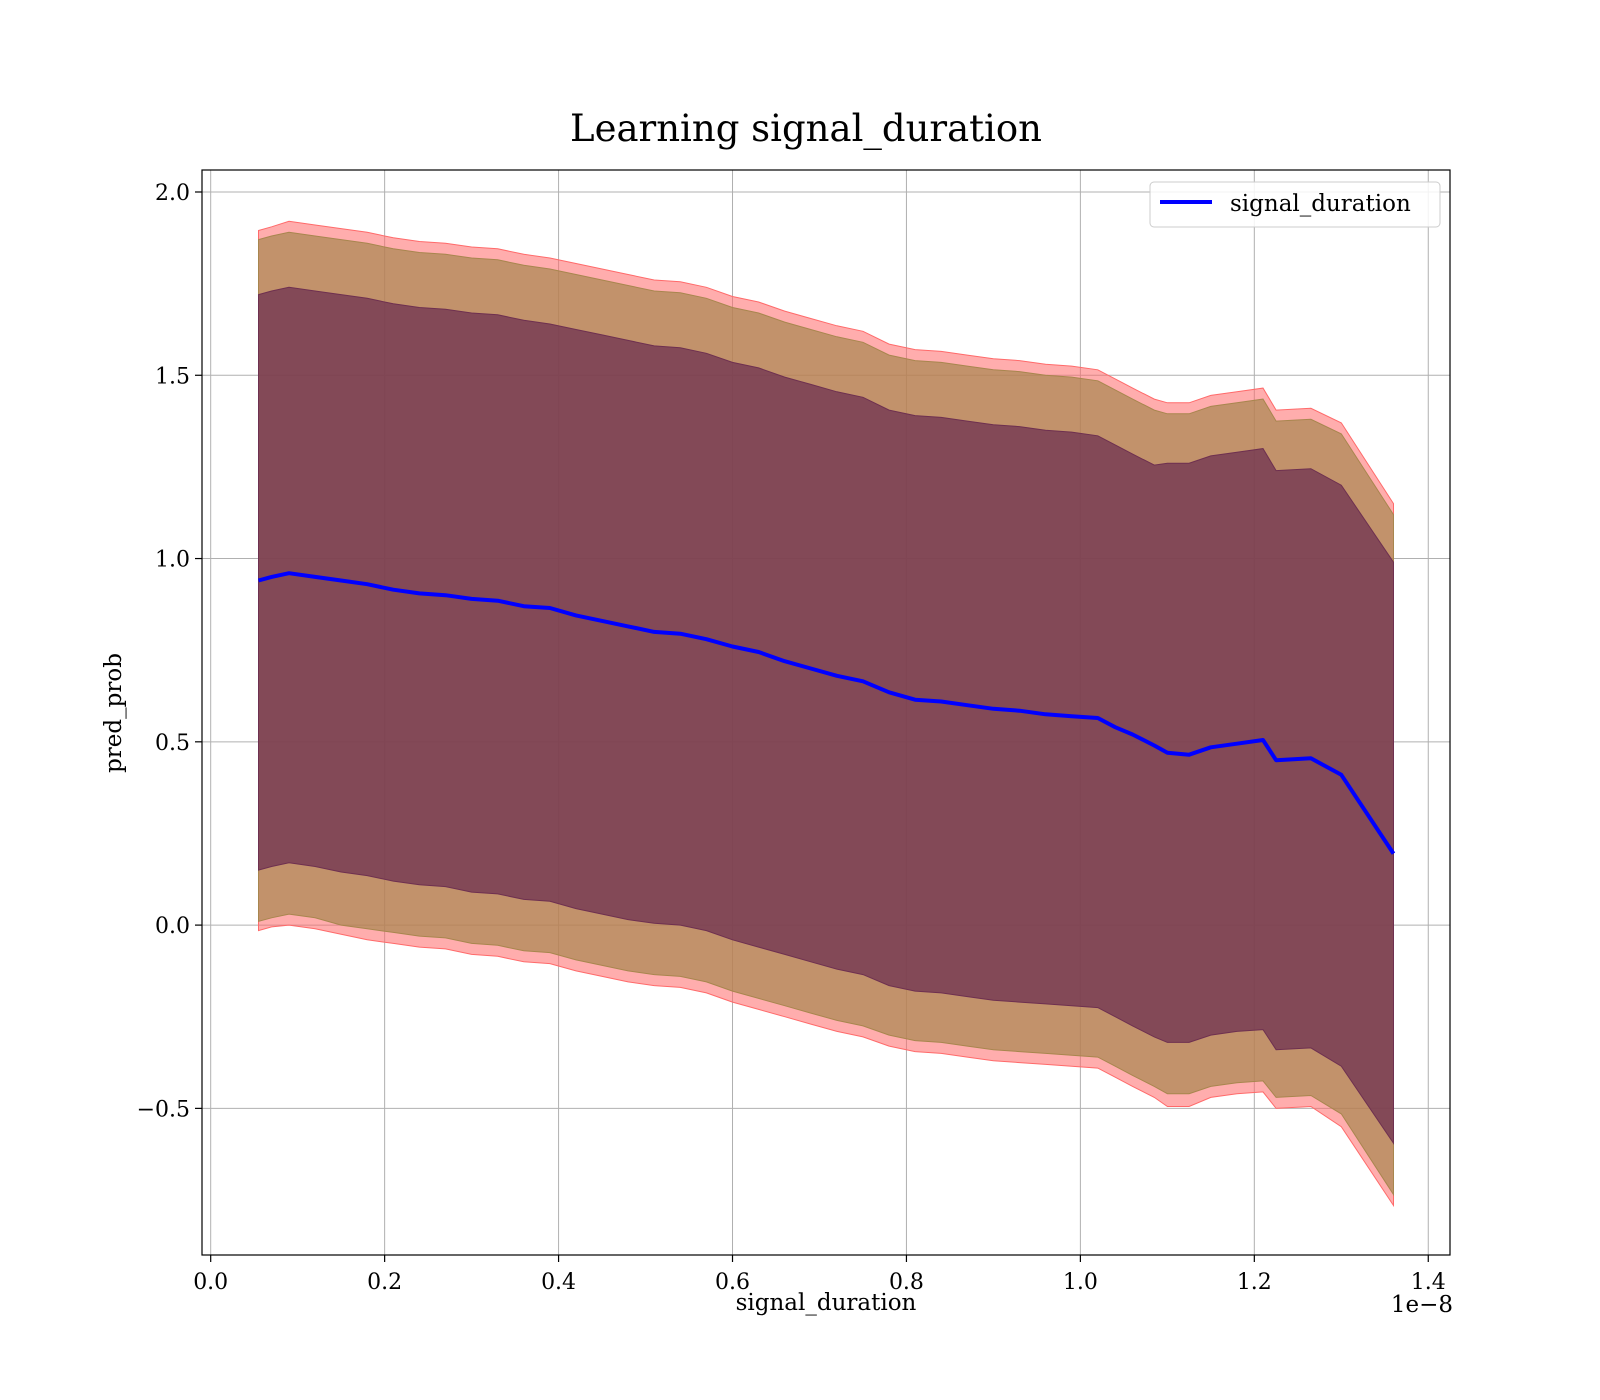 This screenshot has width=1600, height=1400. I want to click on series-line-signal-duration, so click(826, 713).